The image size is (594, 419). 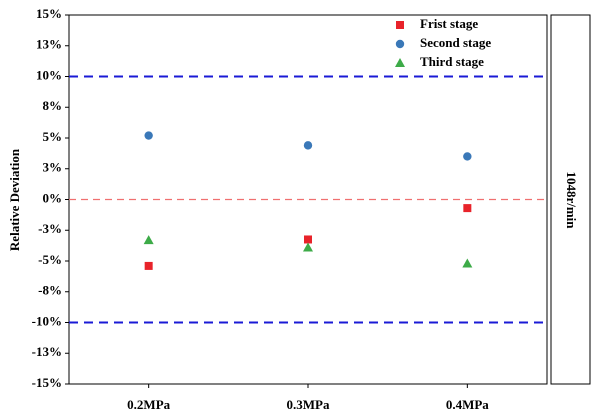 I want to click on y-tick-label: 10%, so click(x=49, y=74).